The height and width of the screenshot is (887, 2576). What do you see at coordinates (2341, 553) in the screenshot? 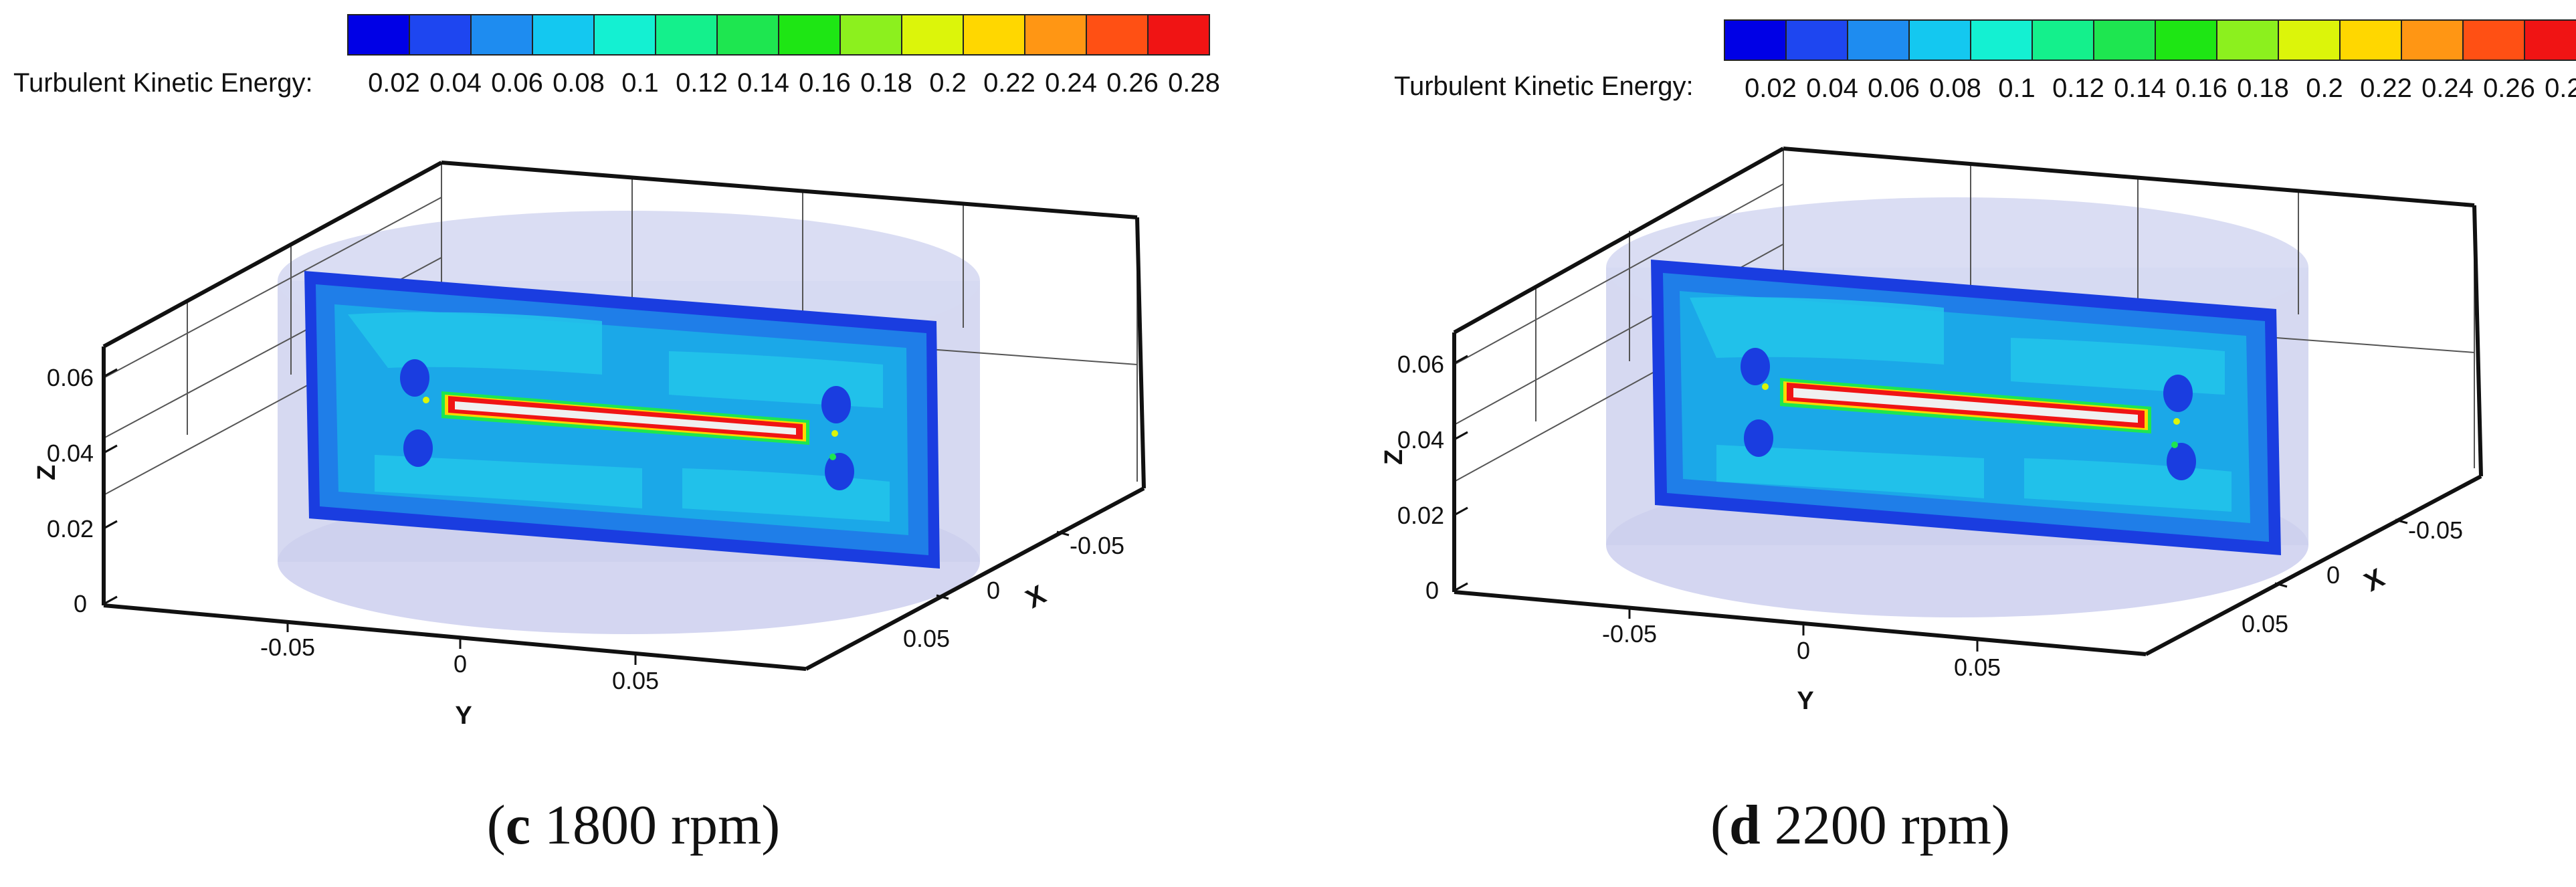
I see `x-ticks-d` at bounding box center [2341, 553].